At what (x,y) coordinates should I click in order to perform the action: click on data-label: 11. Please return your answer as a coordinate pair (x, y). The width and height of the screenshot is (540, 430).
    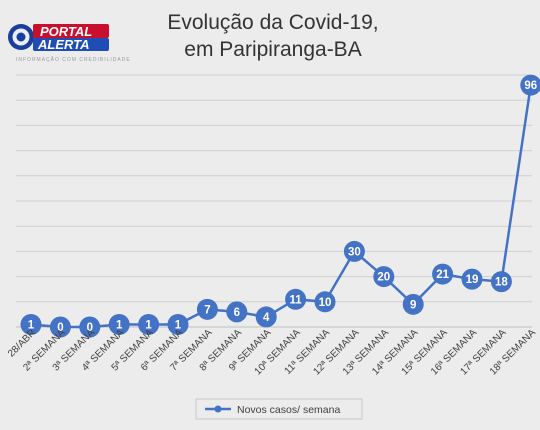
    Looking at the image, I should click on (296, 300).